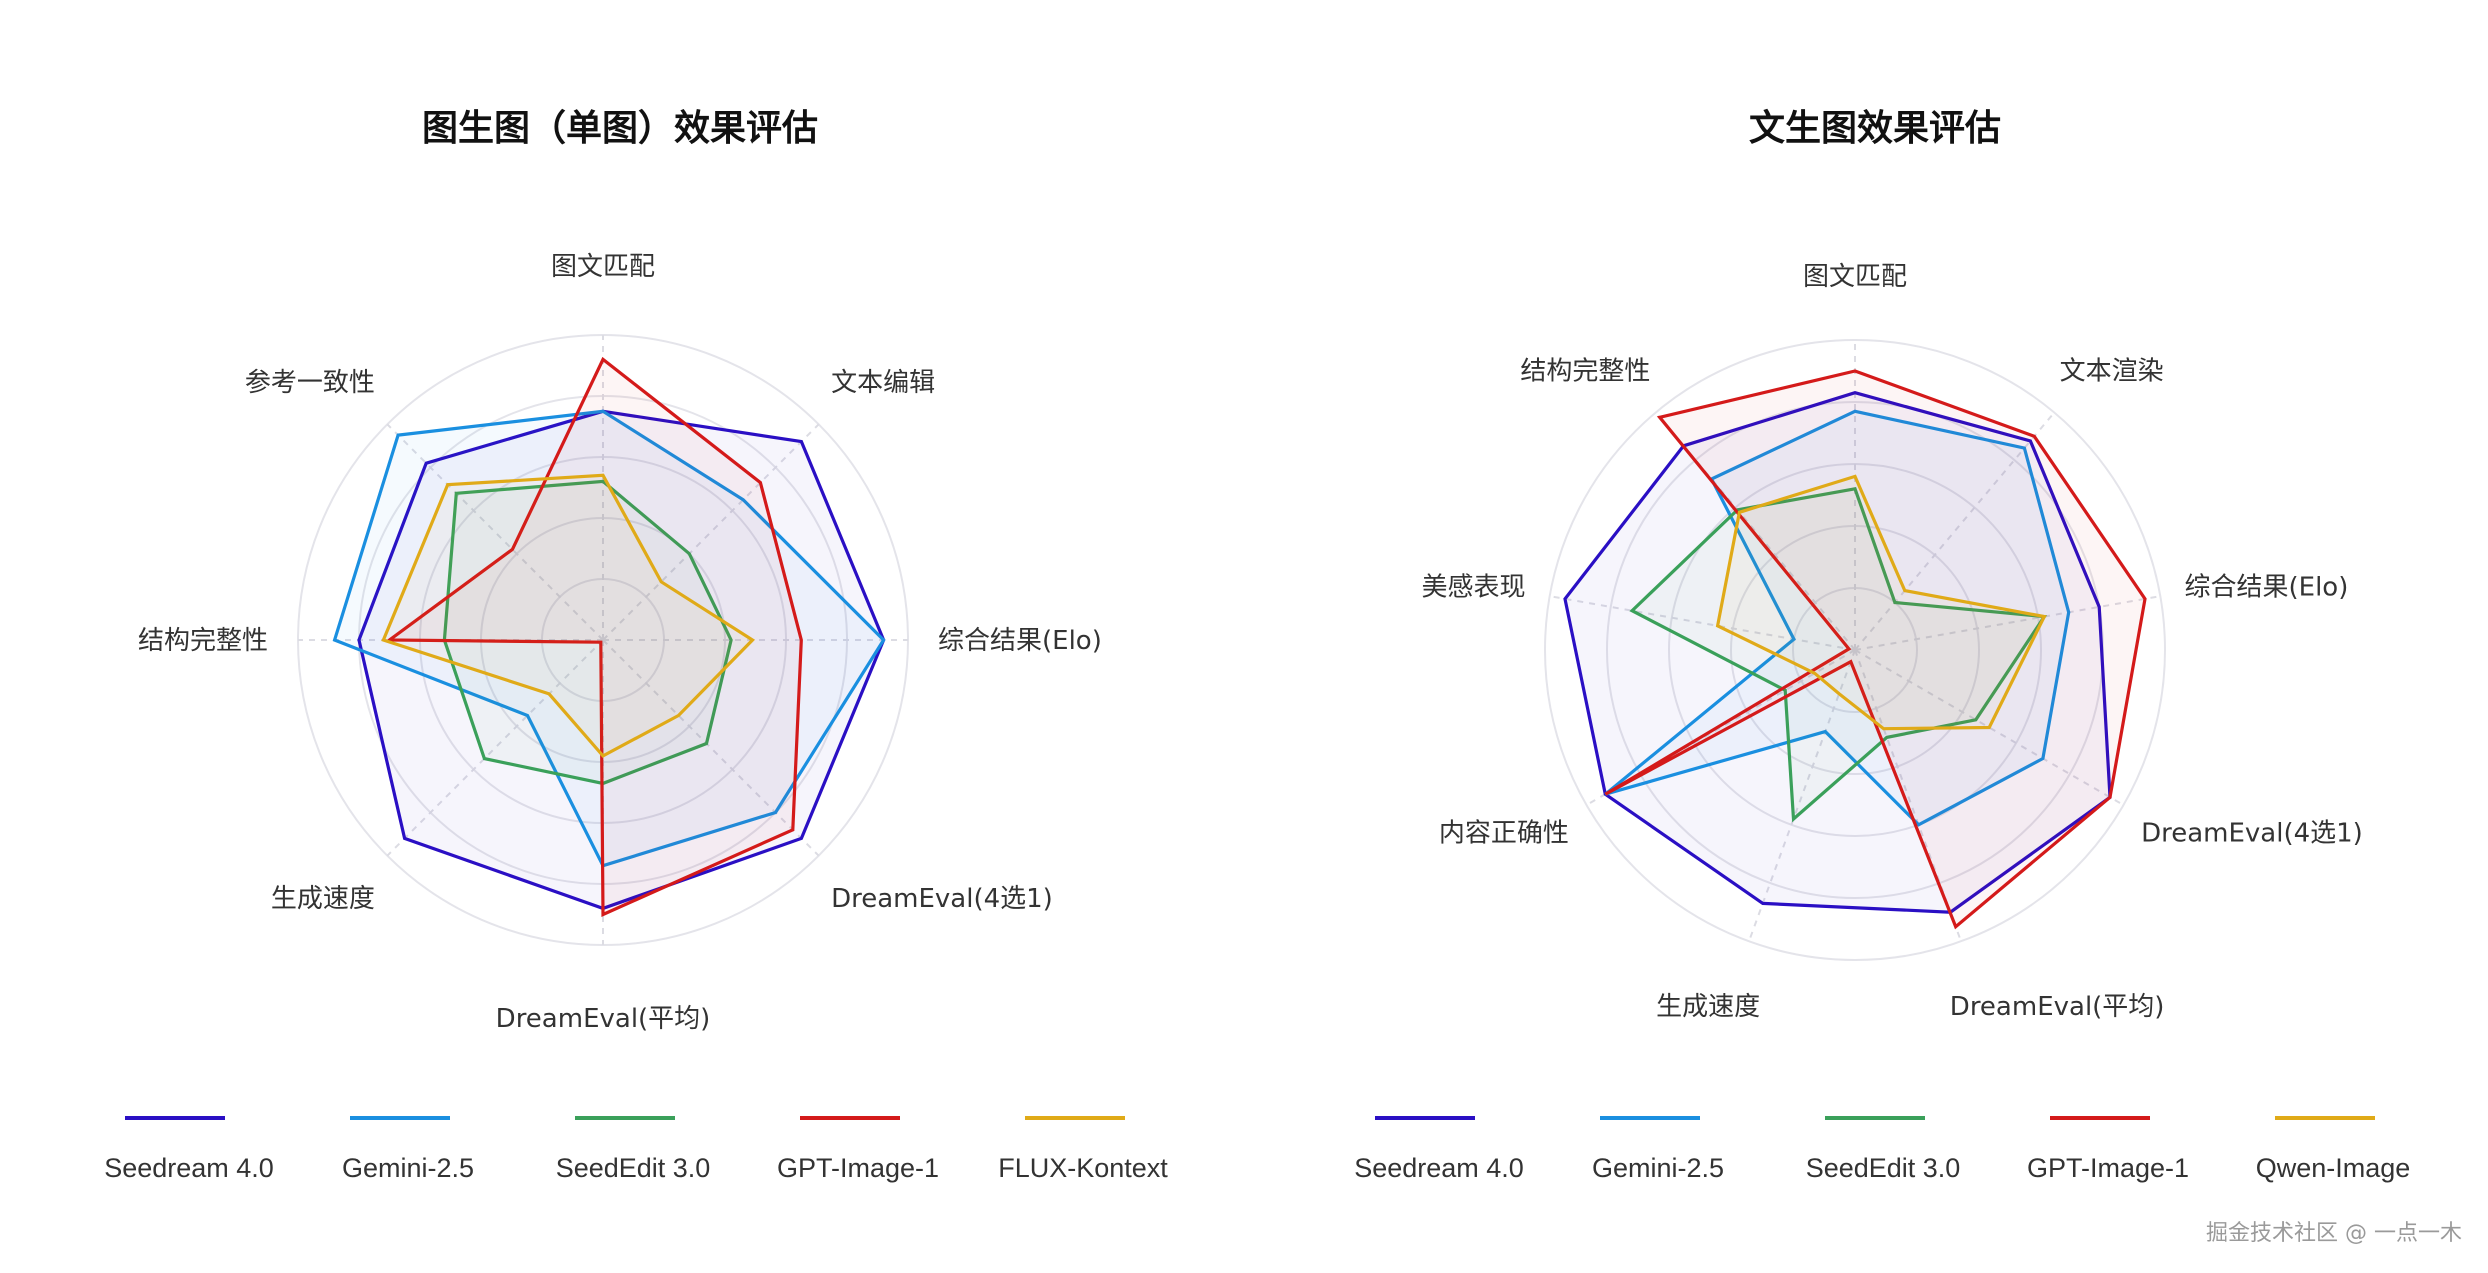 This screenshot has height=1273, width=2488. What do you see at coordinates (1875, 128) in the screenshot?
I see `chart-title-text-to-image: 文生图效果评估` at bounding box center [1875, 128].